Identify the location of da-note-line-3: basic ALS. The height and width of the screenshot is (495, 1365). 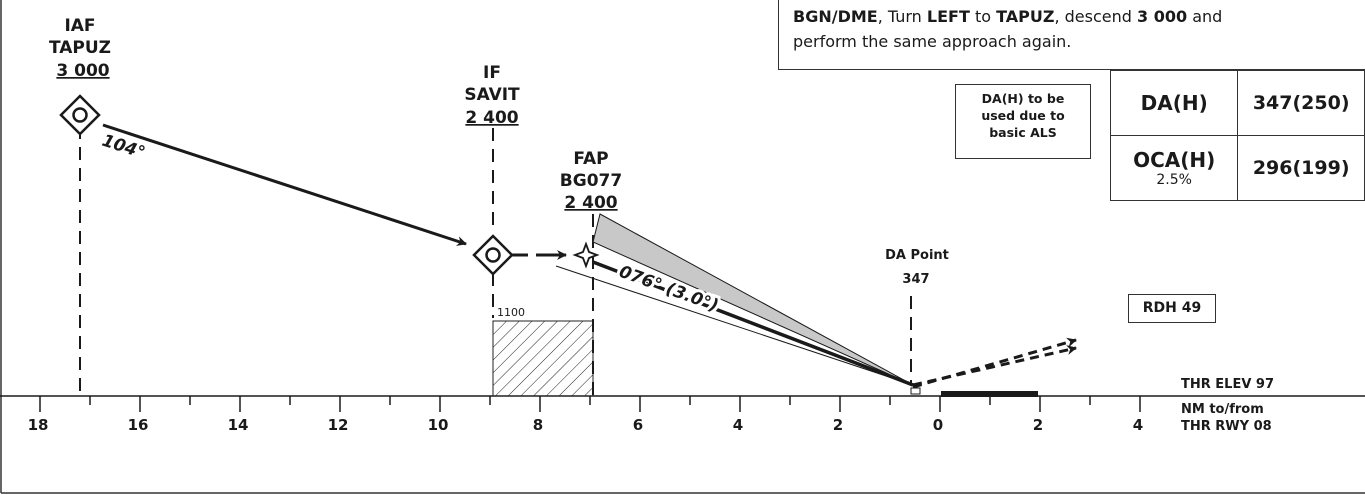
(1023, 132).